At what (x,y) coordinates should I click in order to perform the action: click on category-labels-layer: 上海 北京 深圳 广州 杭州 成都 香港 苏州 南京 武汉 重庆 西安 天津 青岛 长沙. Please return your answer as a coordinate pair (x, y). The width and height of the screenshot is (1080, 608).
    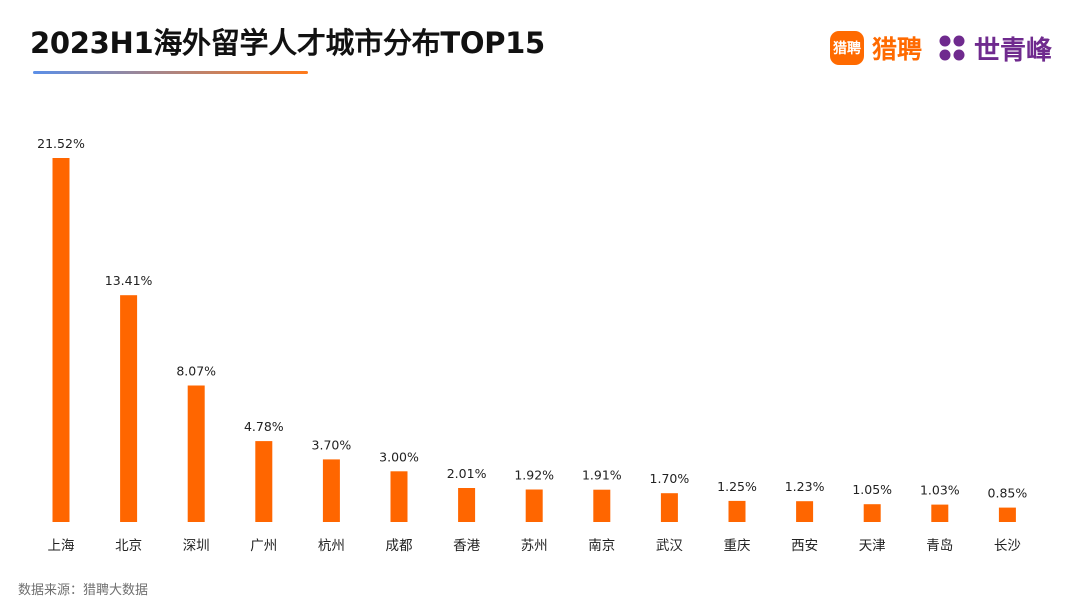
    Looking at the image, I should click on (534, 546).